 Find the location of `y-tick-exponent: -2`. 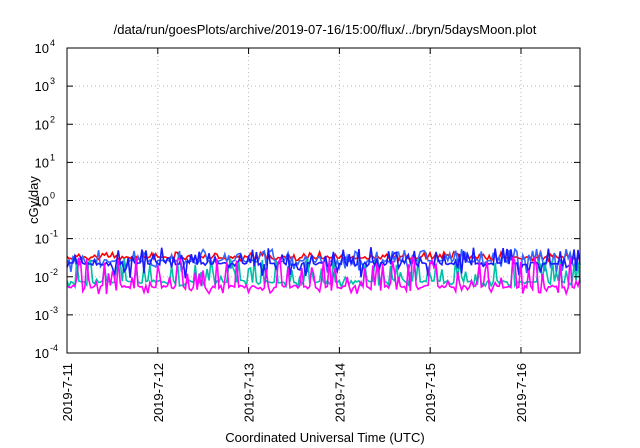

y-tick-exponent: -2 is located at coordinates (54, 272).